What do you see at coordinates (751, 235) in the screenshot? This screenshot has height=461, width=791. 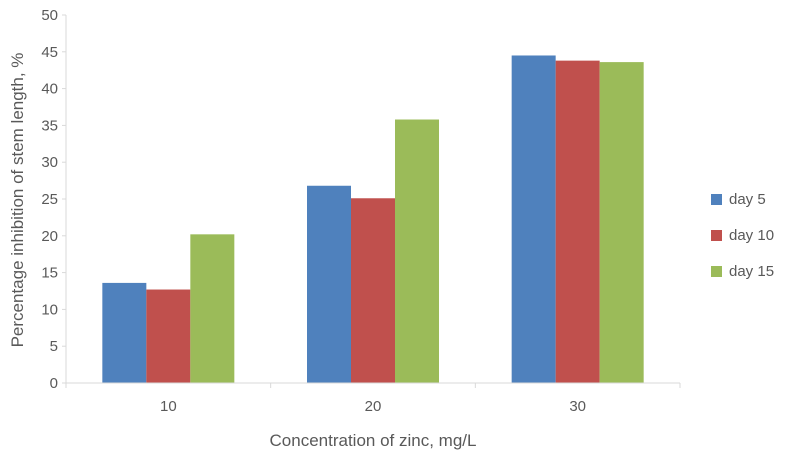 I see `legend-label: day 10` at bounding box center [751, 235].